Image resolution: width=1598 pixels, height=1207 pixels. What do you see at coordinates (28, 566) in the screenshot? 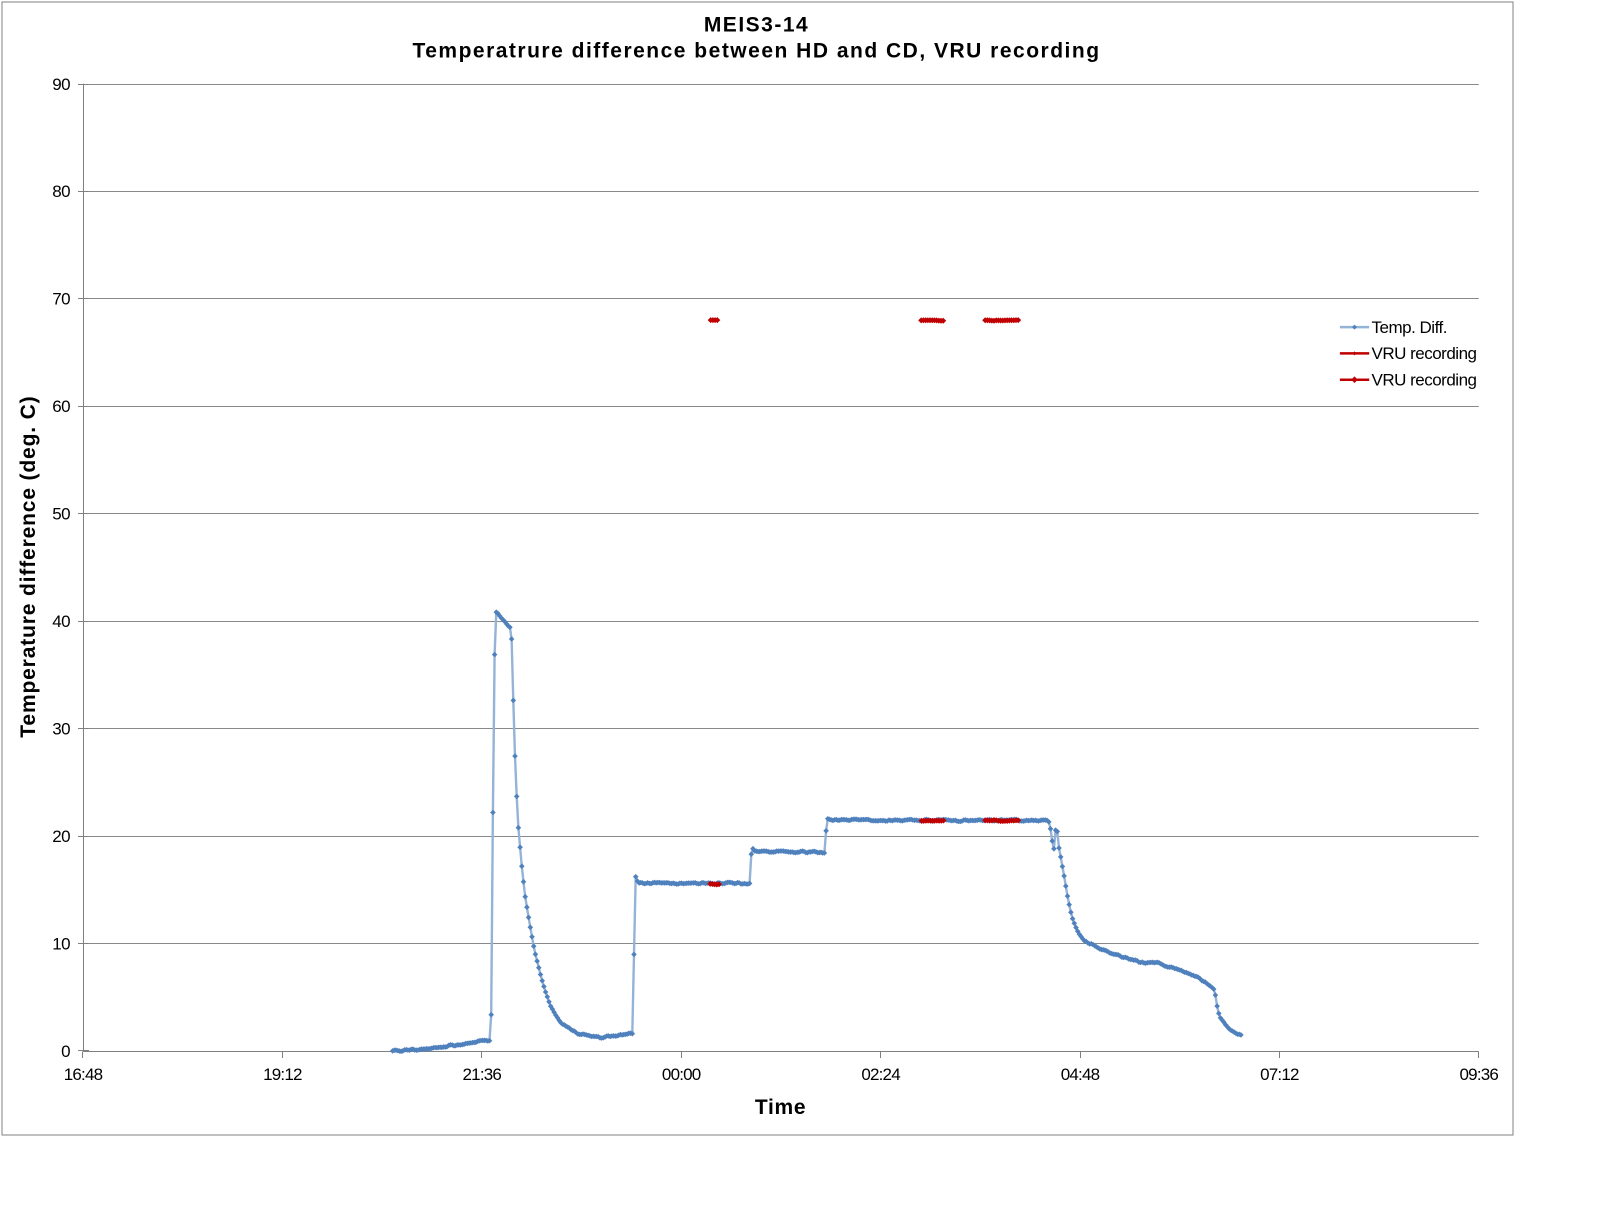
I see `svg-text:Temperature difference (deg. C: Temperature difference (deg. C)` at bounding box center [28, 566].